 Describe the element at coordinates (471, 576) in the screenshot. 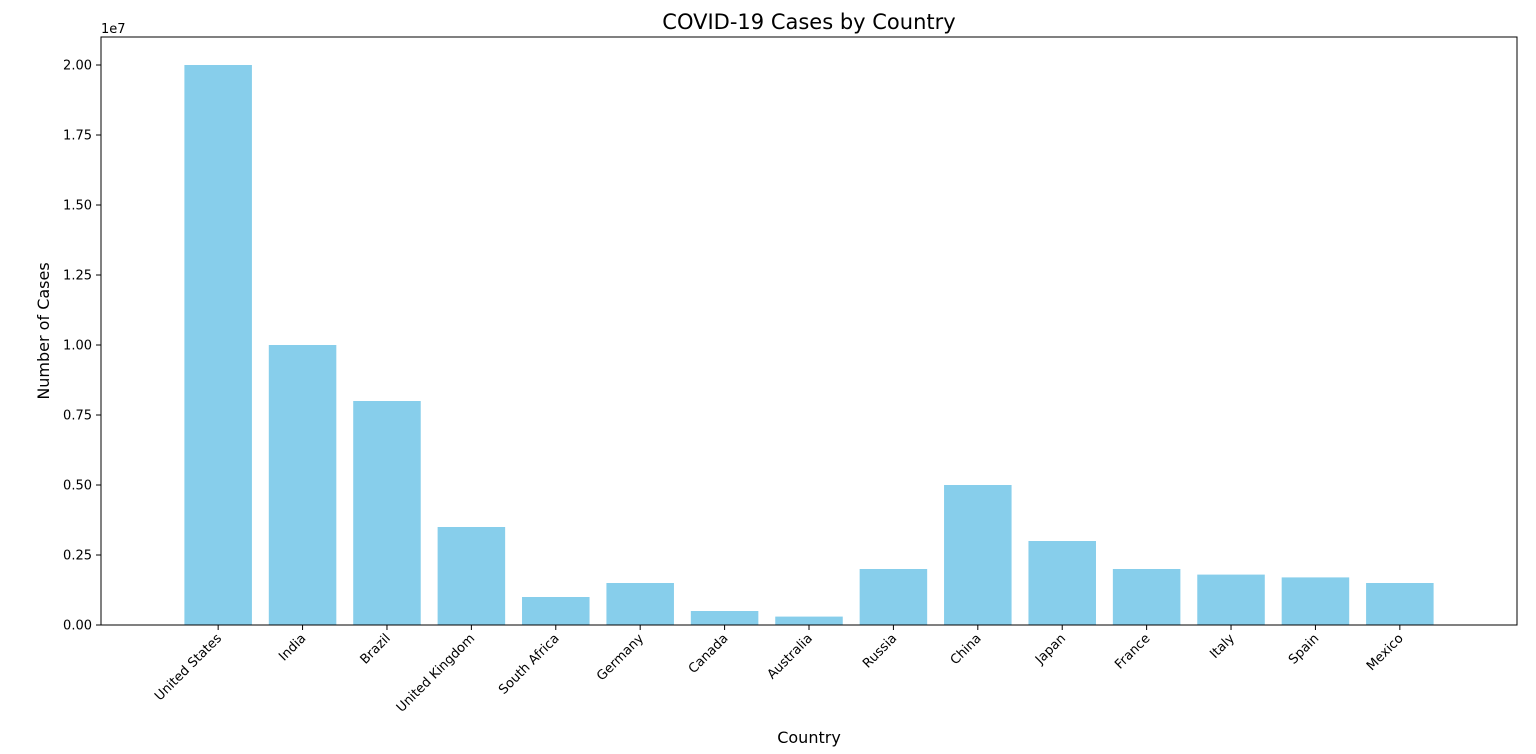

I see `bar-united-kingdom` at that location.